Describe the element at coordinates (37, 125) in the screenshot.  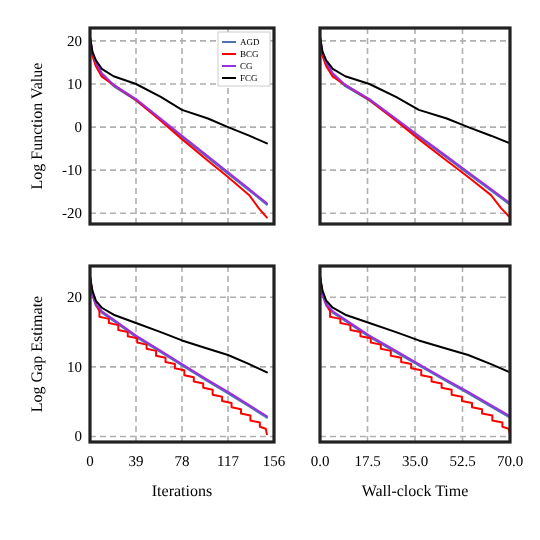
I see `y-axis-title: Log Function Value` at that location.